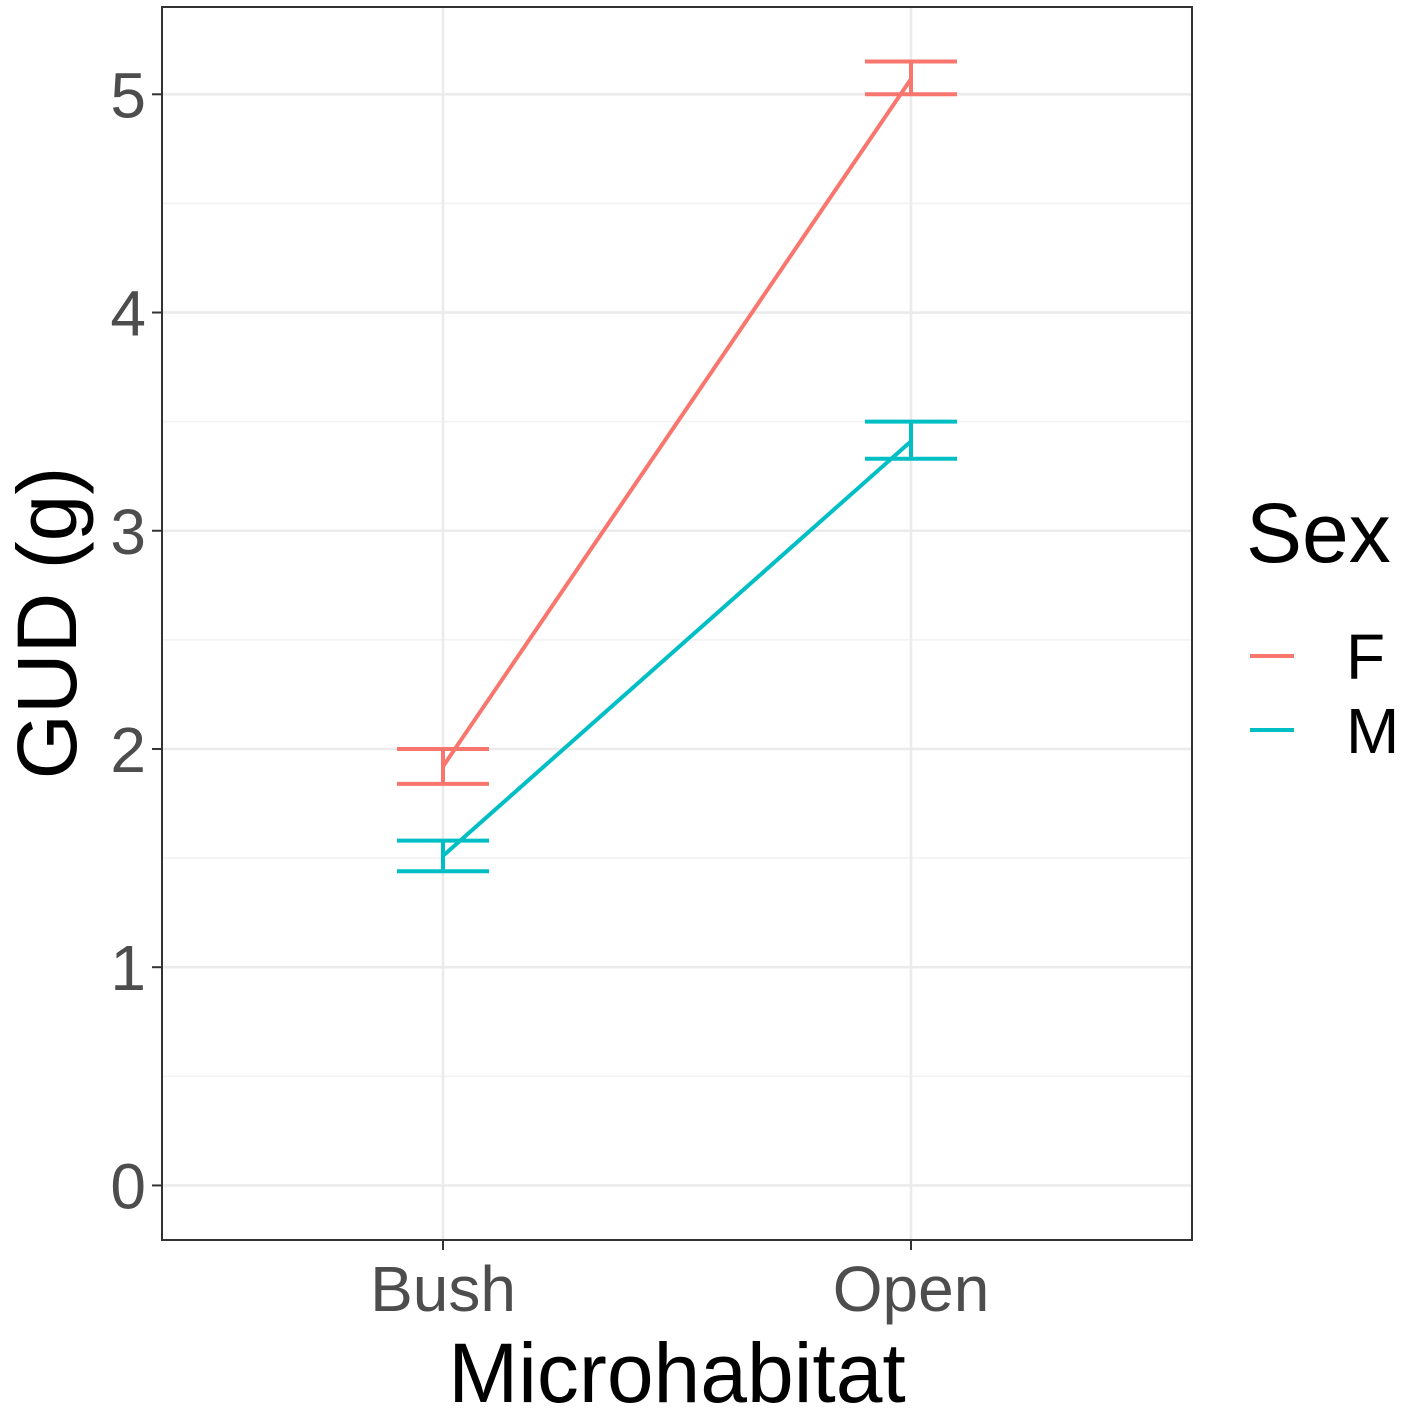 This screenshot has height=1413, width=1412. I want to click on legend-label-m: M, so click(1372, 731).